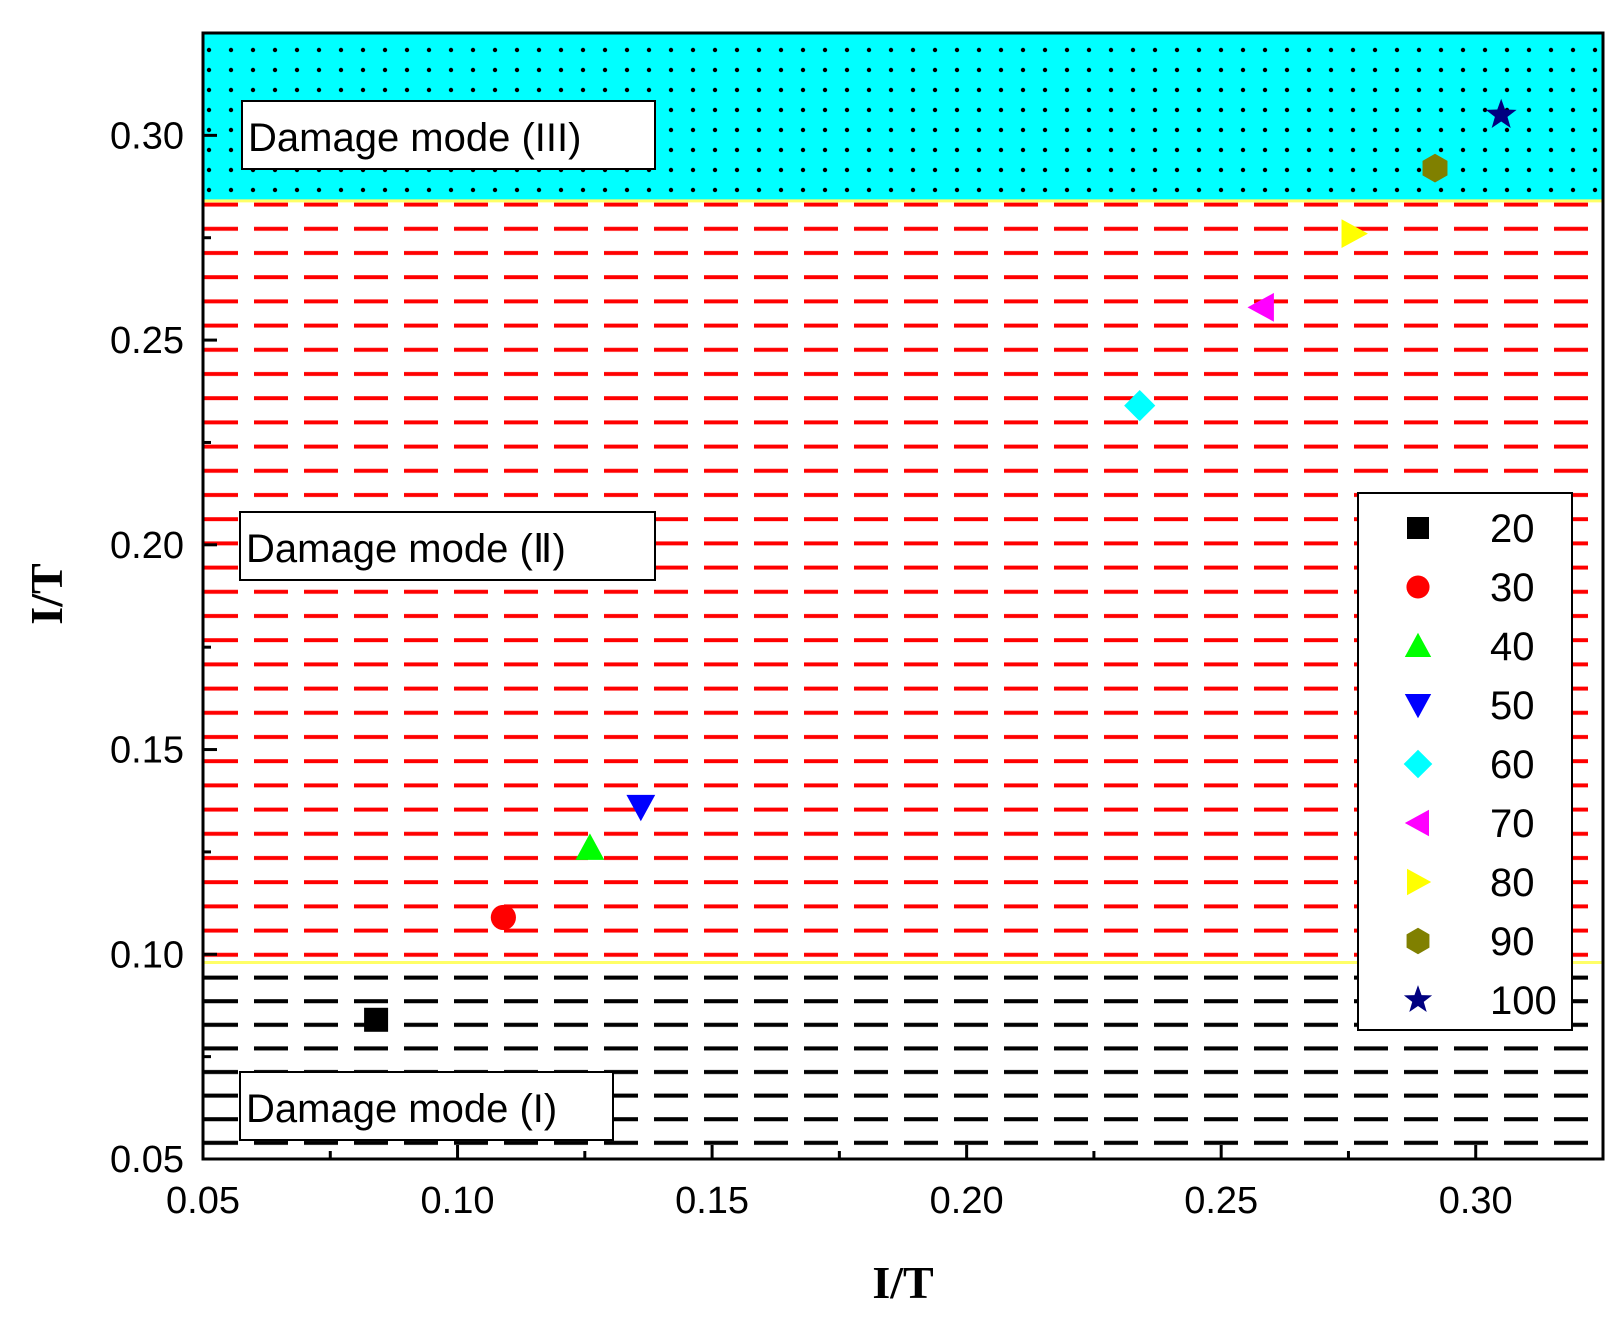  Describe the element at coordinates (902, 1282) in the screenshot. I see `x-axis-title: I/T` at that location.